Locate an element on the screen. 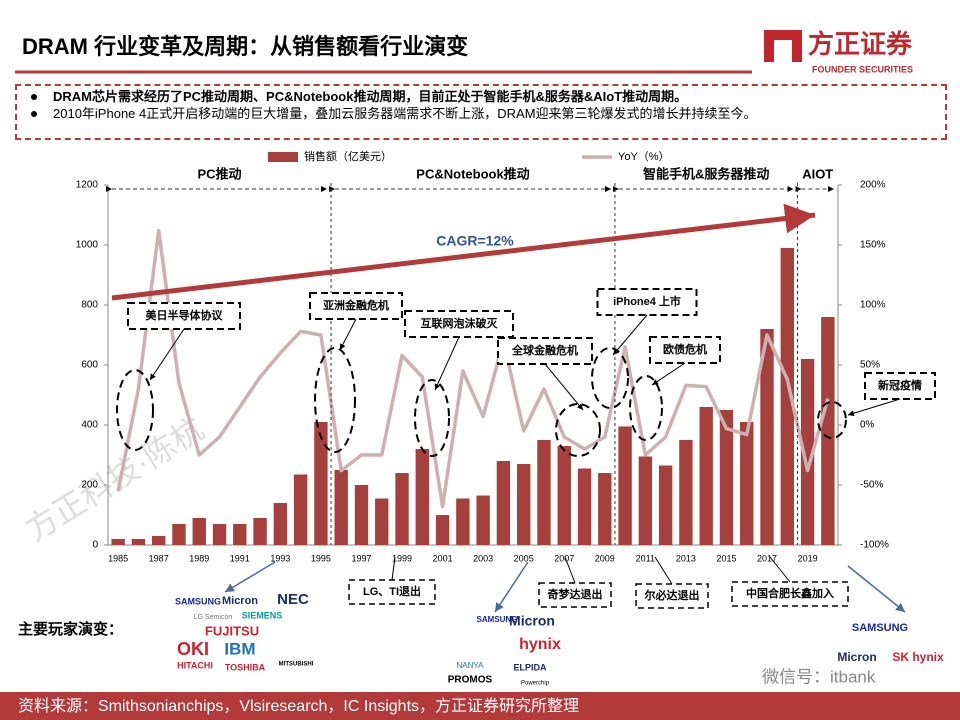 The width and height of the screenshot is (960, 720). legend-label: 销售额（亿美元） is located at coordinates (348, 156).